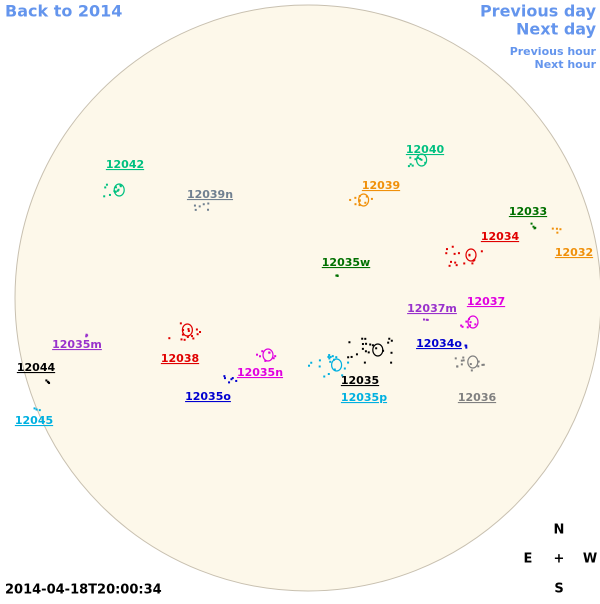  Describe the element at coordinates (208, 396) in the screenshot. I see `region-label: 12035o` at that location.